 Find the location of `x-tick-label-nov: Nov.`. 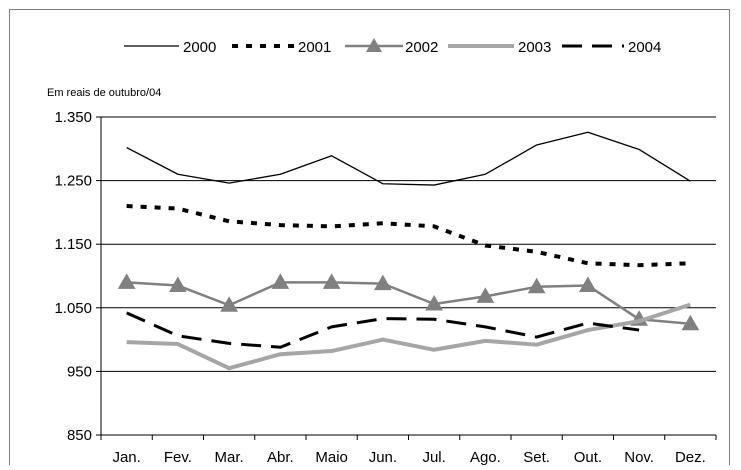

x-tick-label-nov: Nov. is located at coordinates (639, 457).